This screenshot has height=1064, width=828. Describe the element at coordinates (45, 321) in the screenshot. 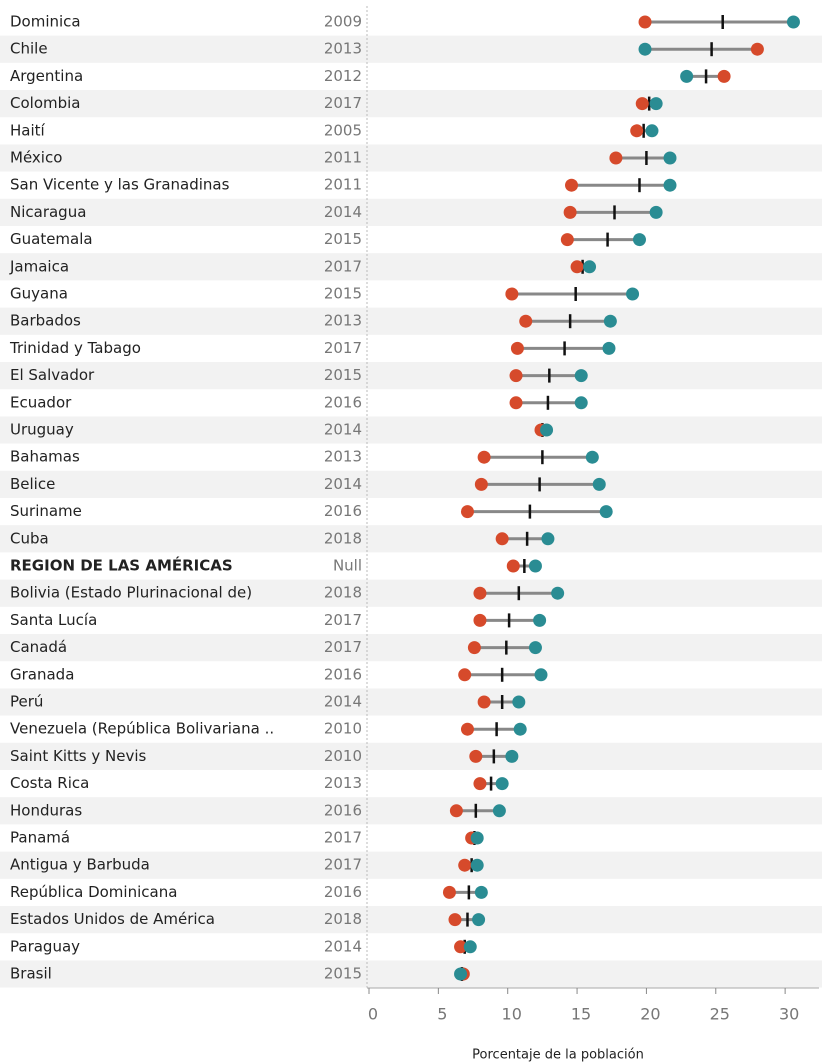

I see `category-label: Barbados` at that location.